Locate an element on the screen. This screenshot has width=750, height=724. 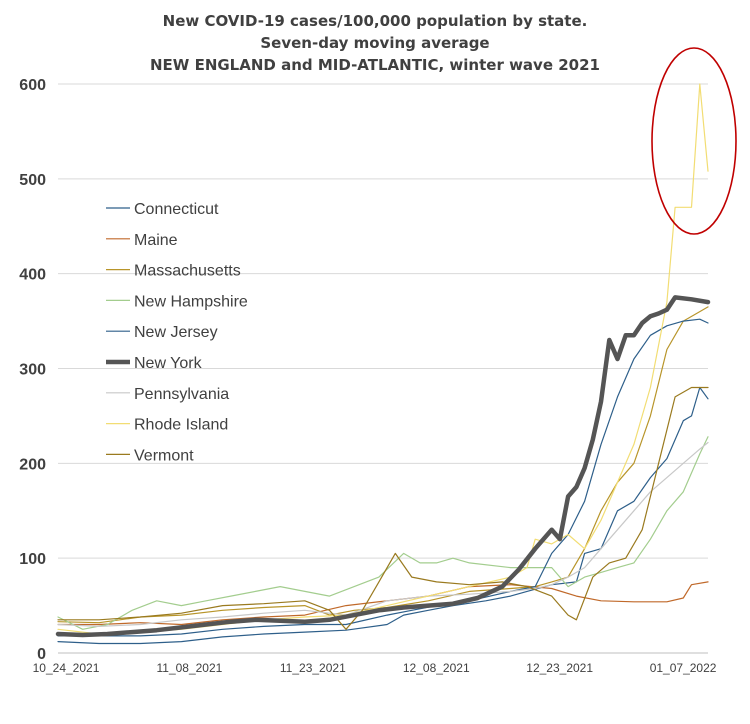
y-tick-label-300: 300 is located at coordinates (32, 370).